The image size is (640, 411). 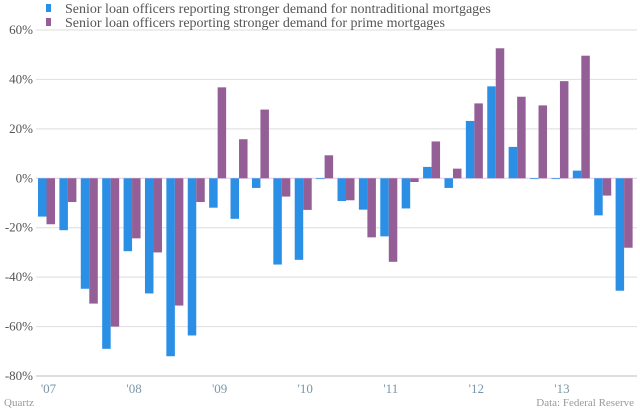 I want to click on x-axis-ticks: '07 '08 '09 '10 '11 '12 '13, so click(x=305, y=388).